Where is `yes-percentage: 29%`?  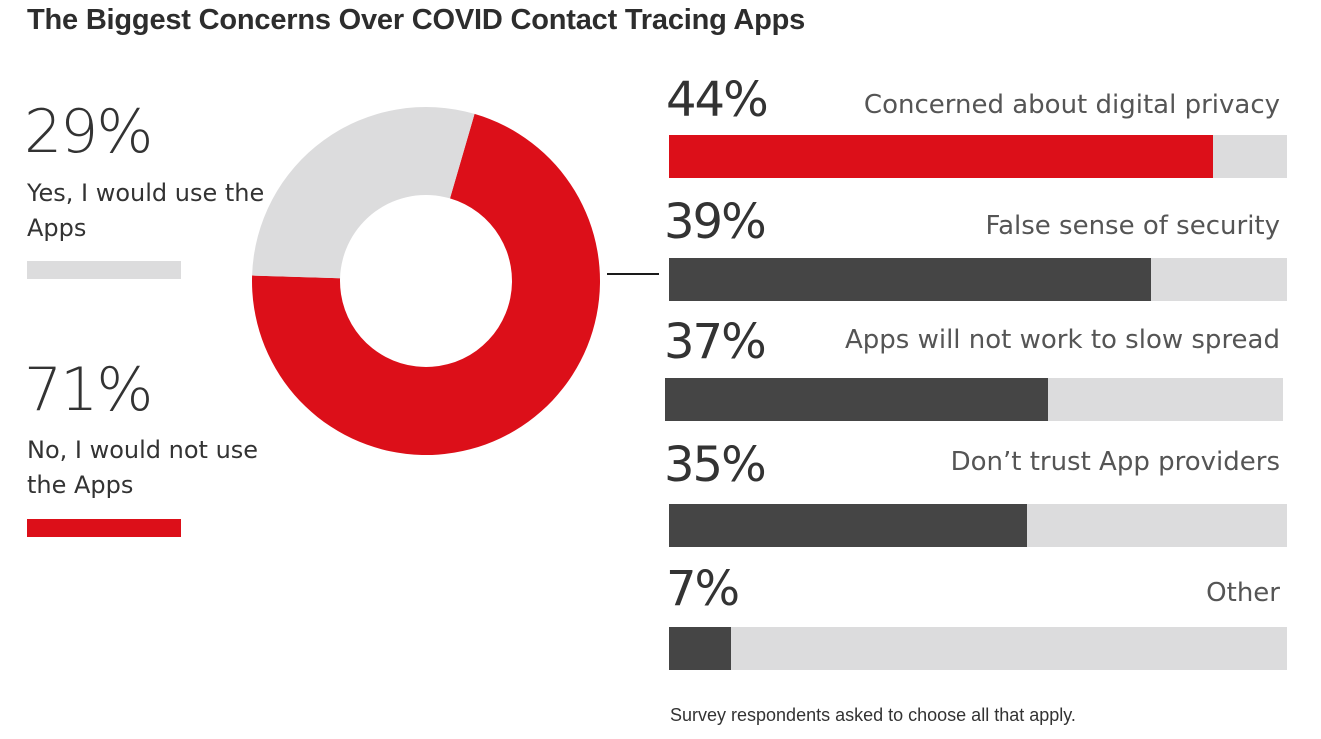
yes-percentage: 29% is located at coordinates (88, 132).